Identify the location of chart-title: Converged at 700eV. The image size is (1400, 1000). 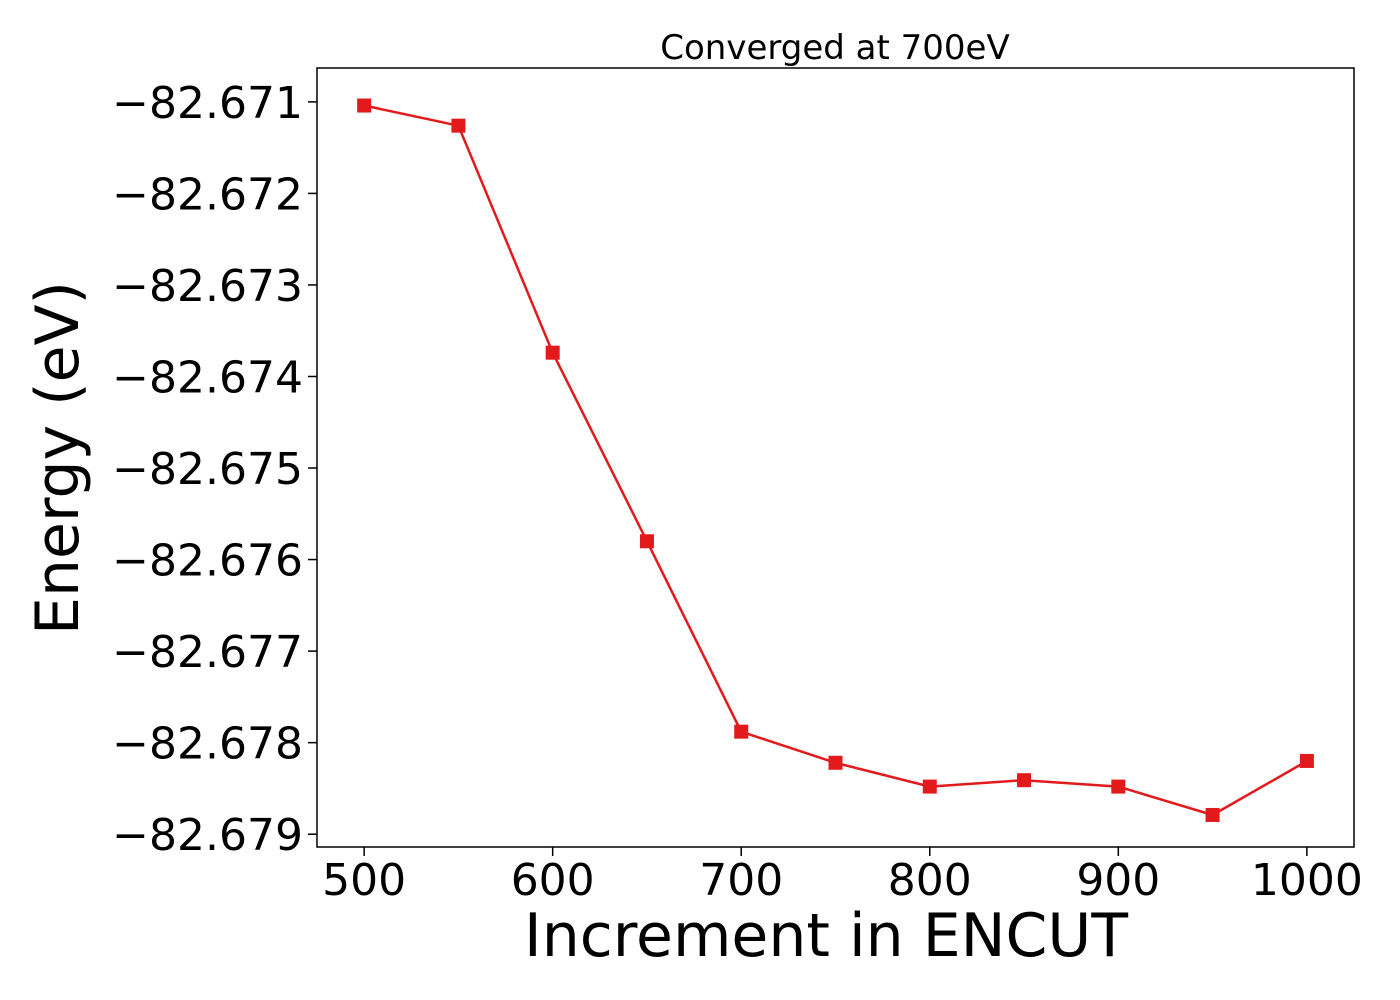
(834, 48).